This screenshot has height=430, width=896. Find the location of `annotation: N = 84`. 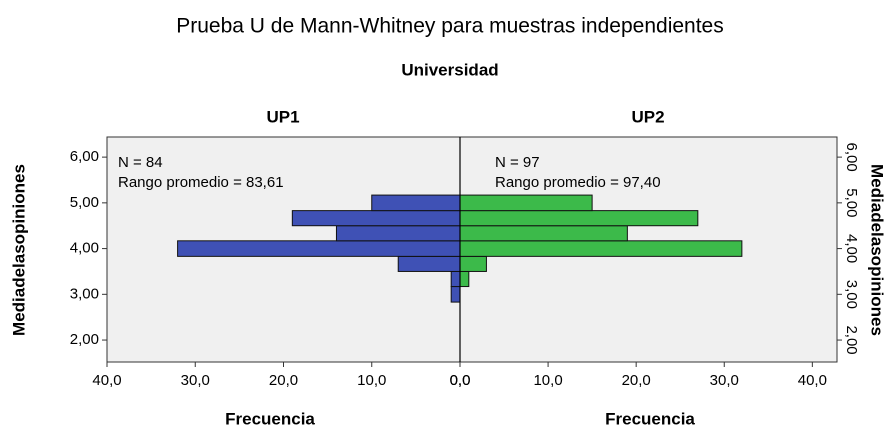

annotation: N = 84 is located at coordinates (140, 162).